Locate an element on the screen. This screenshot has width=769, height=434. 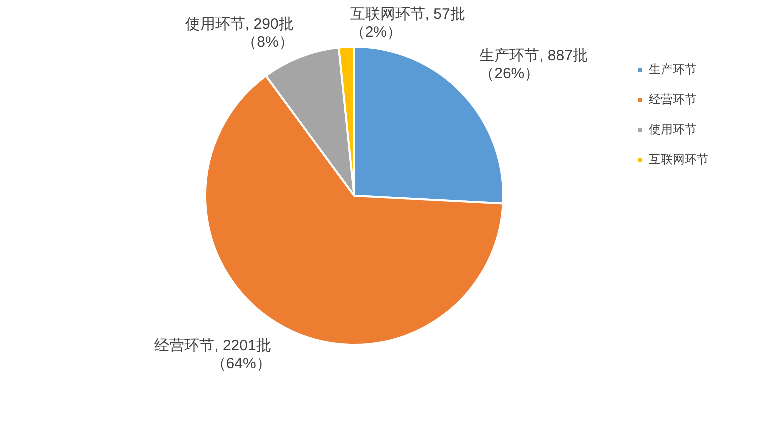
data-label: 生产环节, 887批（26%） is located at coordinates (534, 65).